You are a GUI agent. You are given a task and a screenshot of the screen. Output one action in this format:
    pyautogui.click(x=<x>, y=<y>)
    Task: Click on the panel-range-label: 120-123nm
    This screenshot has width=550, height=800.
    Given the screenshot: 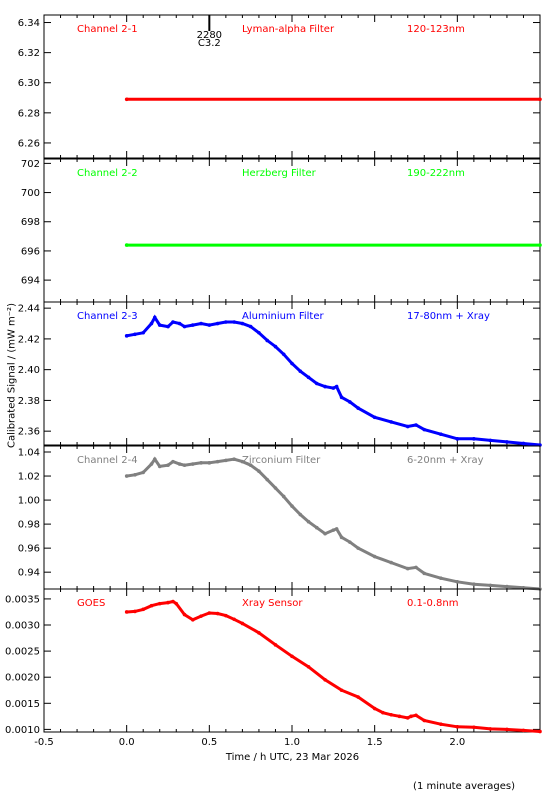 What is the action you would take?
    pyautogui.click(x=436, y=29)
    